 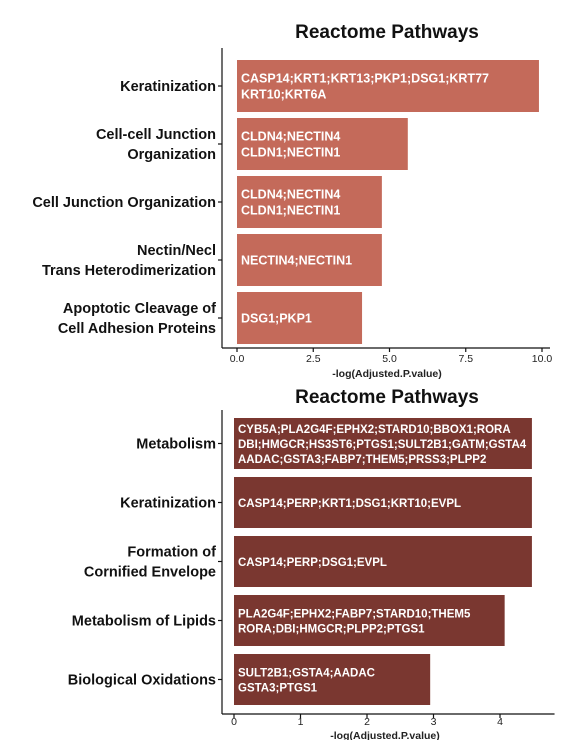 I want to click on bar-label: CASP14;KRT1;KRT13;PKP1;DSG1;KRT77, so click(x=365, y=79).